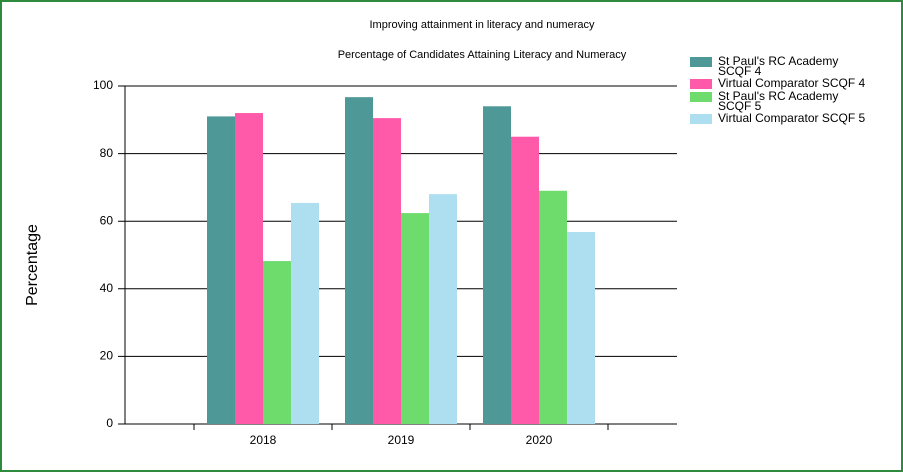 This screenshot has width=903, height=472. What do you see at coordinates (107, 220) in the screenshot?
I see `y-tick-label: 60` at bounding box center [107, 220].